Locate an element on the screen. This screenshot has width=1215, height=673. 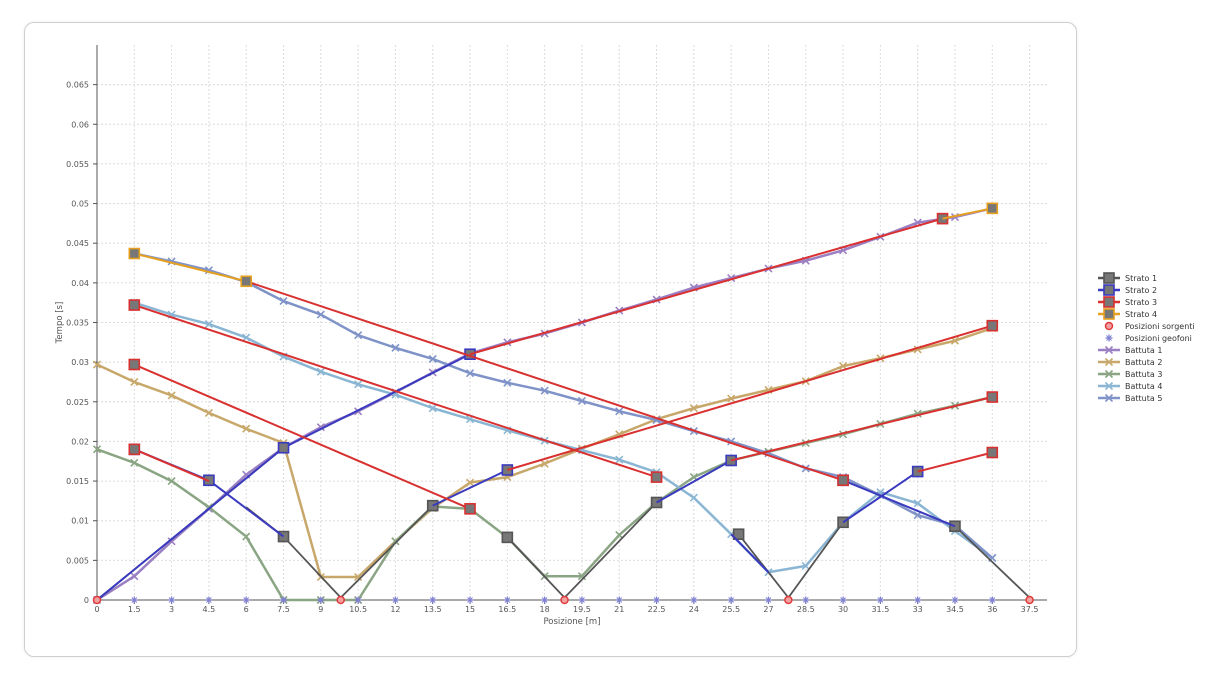
legend-label: Strato 2 is located at coordinates (1141, 290).